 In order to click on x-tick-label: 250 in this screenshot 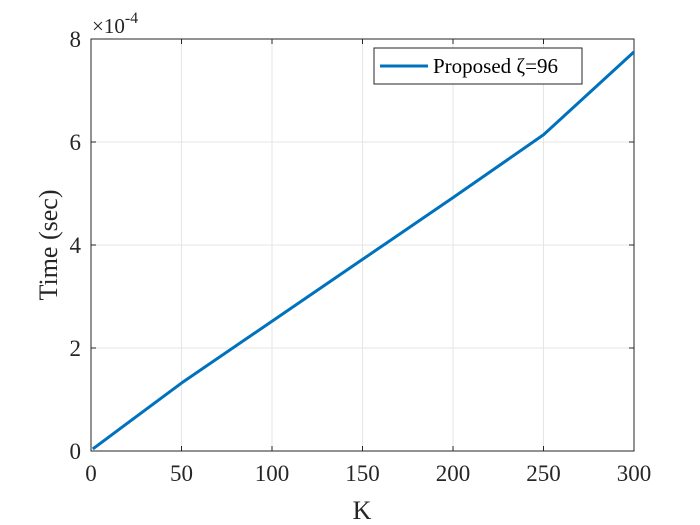, I will do `click(543, 473)`.